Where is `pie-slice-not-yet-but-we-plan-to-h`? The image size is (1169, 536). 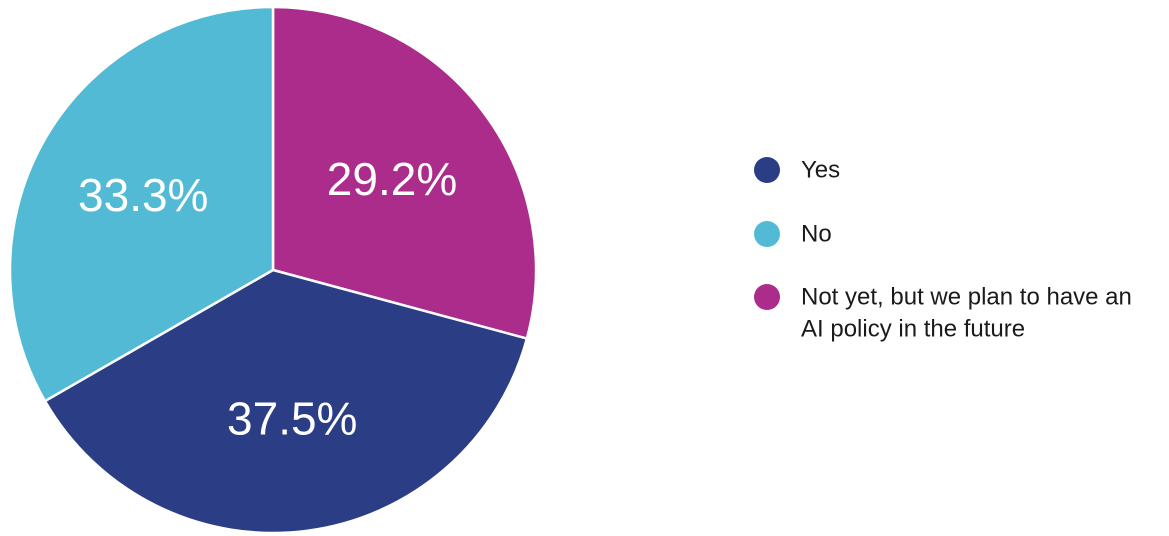 pie-slice-not-yet-but-we-plan-to-h is located at coordinates (404, 172).